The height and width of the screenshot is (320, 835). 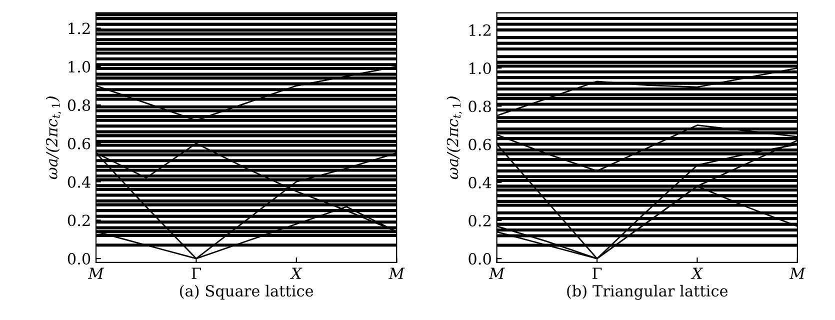 I want to click on x-axis-title: (a) Square lattice, so click(x=247, y=292).